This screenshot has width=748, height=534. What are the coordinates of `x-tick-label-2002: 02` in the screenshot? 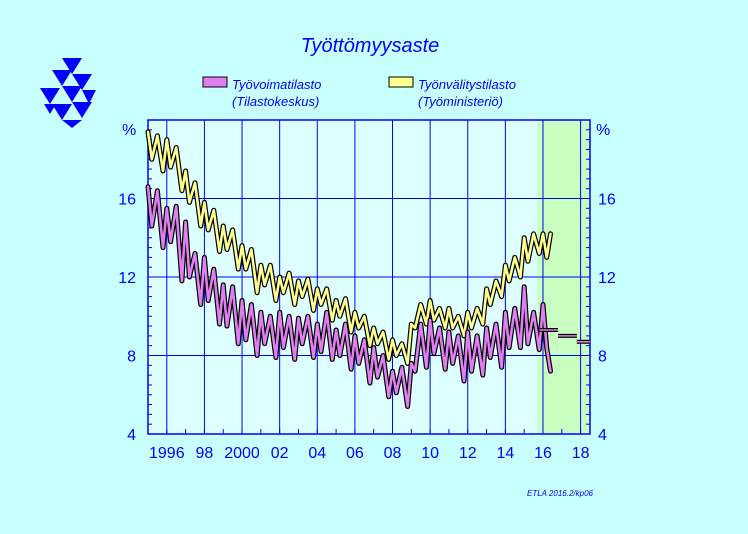 It's located at (280, 453).